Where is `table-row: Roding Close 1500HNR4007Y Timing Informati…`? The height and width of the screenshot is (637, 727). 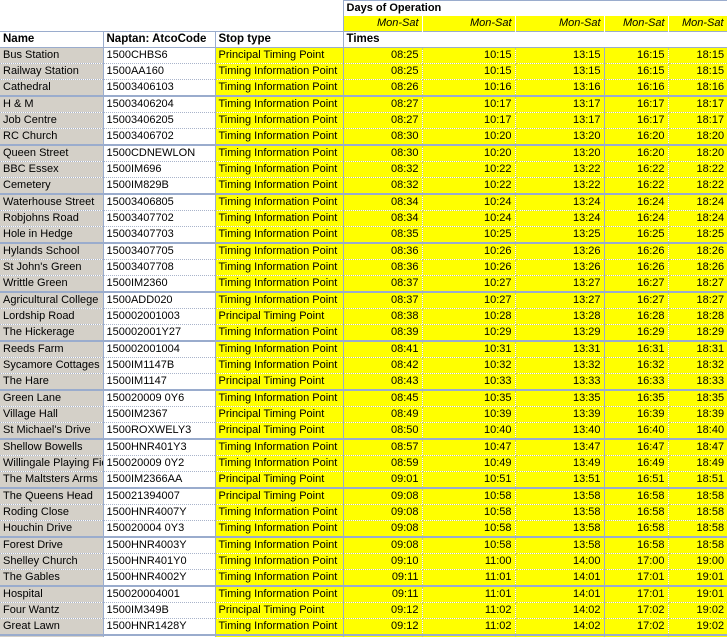 table-row: Roding Close 1500HNR4007Y Timing Informati… is located at coordinates (363, 512).